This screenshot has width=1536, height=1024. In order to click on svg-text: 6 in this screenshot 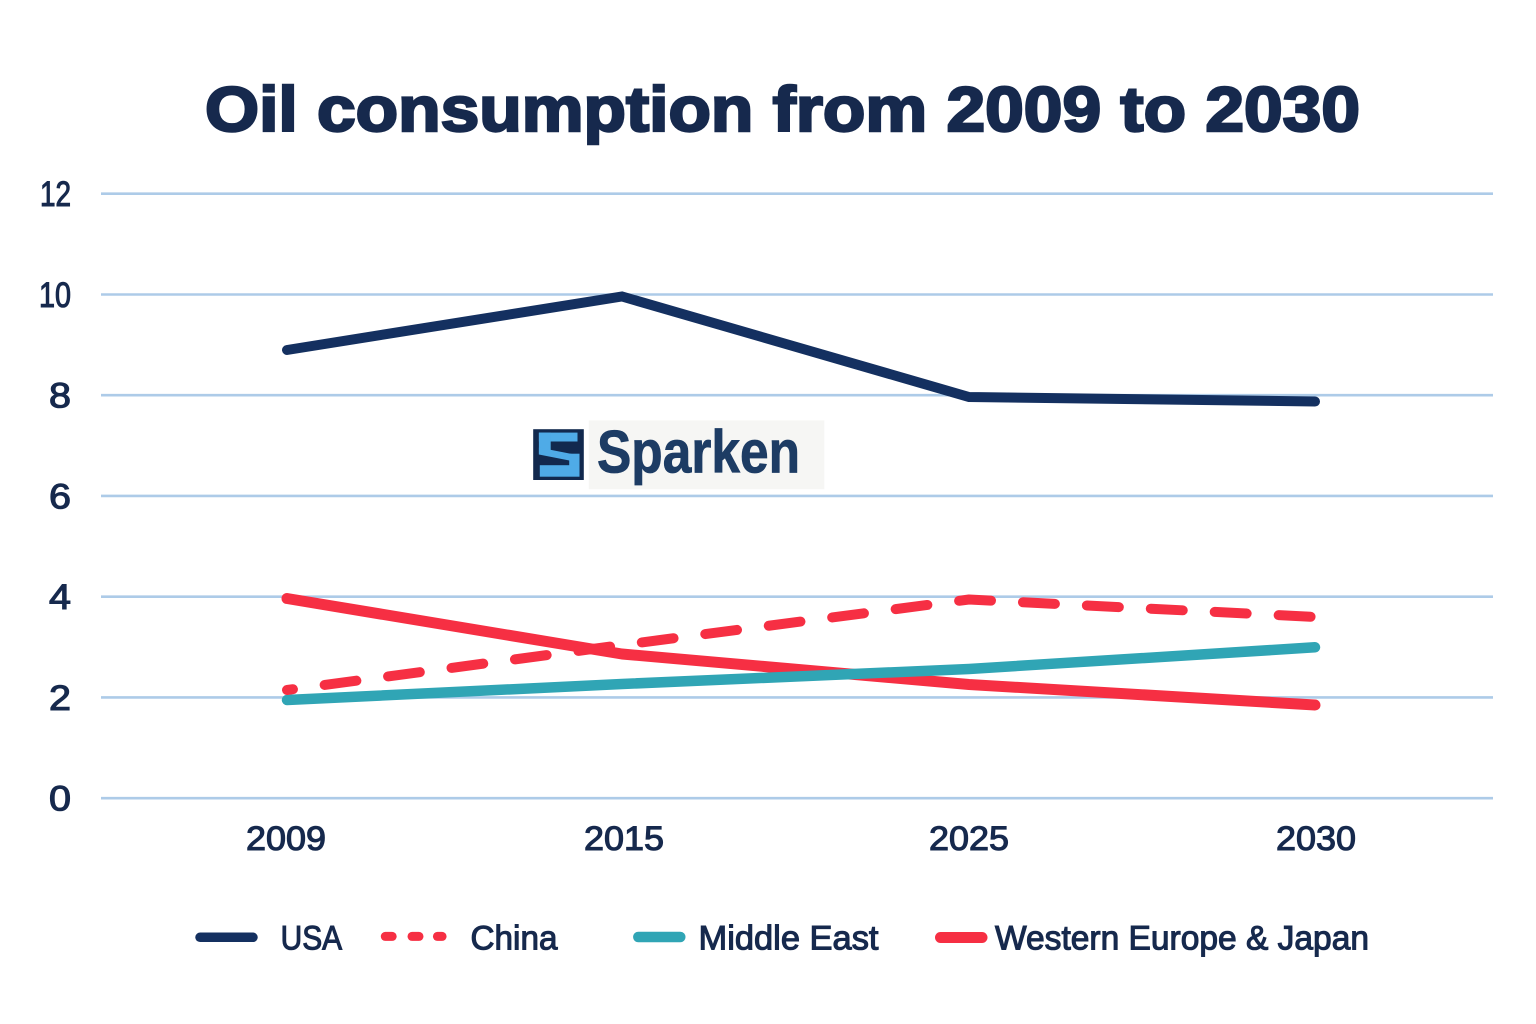, I will do `click(60, 496)`.